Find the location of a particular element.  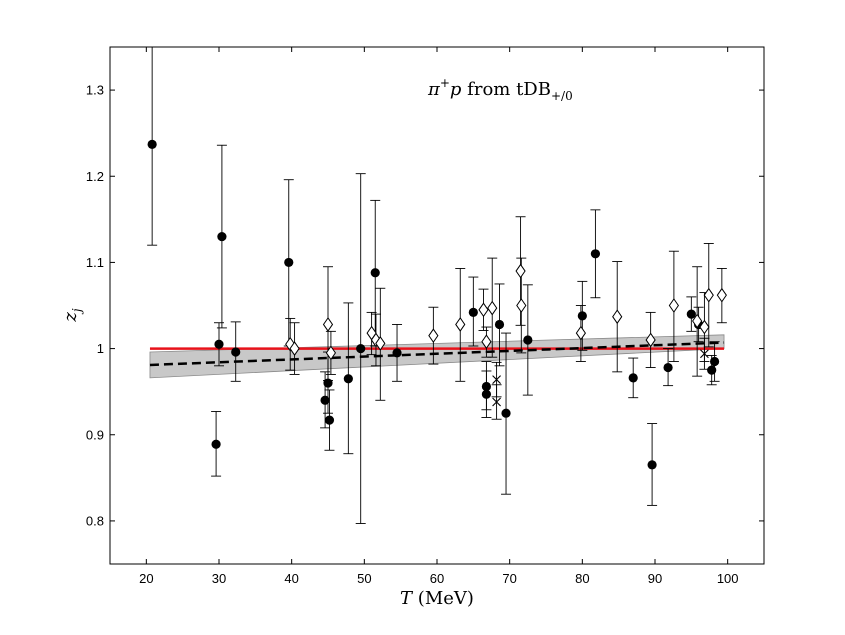

x-tick-label: 90 is located at coordinates (655, 578).